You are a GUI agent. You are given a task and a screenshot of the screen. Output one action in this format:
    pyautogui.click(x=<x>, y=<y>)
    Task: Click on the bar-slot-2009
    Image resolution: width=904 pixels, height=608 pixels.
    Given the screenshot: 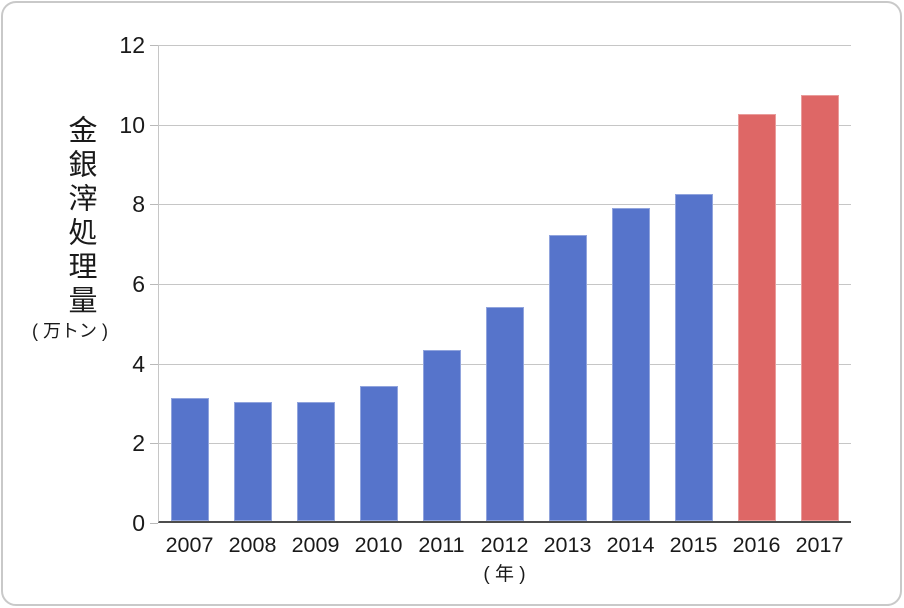 What is the action you would take?
    pyautogui.click(x=316, y=283)
    